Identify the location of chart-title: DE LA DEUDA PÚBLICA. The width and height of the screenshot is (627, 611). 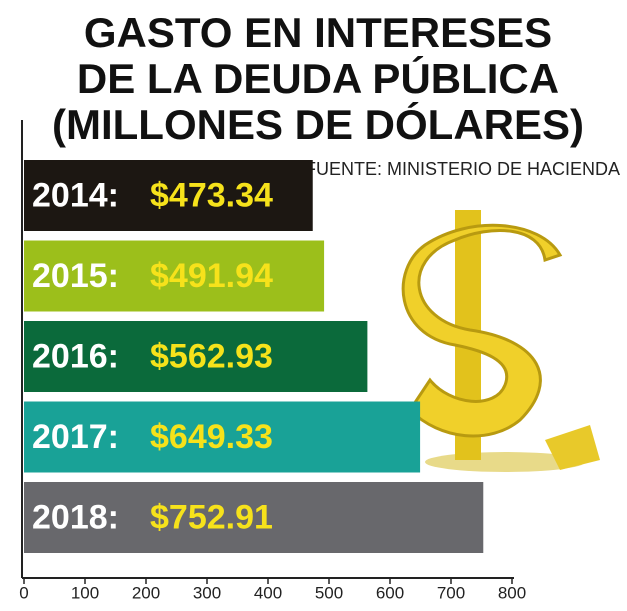
(318, 78).